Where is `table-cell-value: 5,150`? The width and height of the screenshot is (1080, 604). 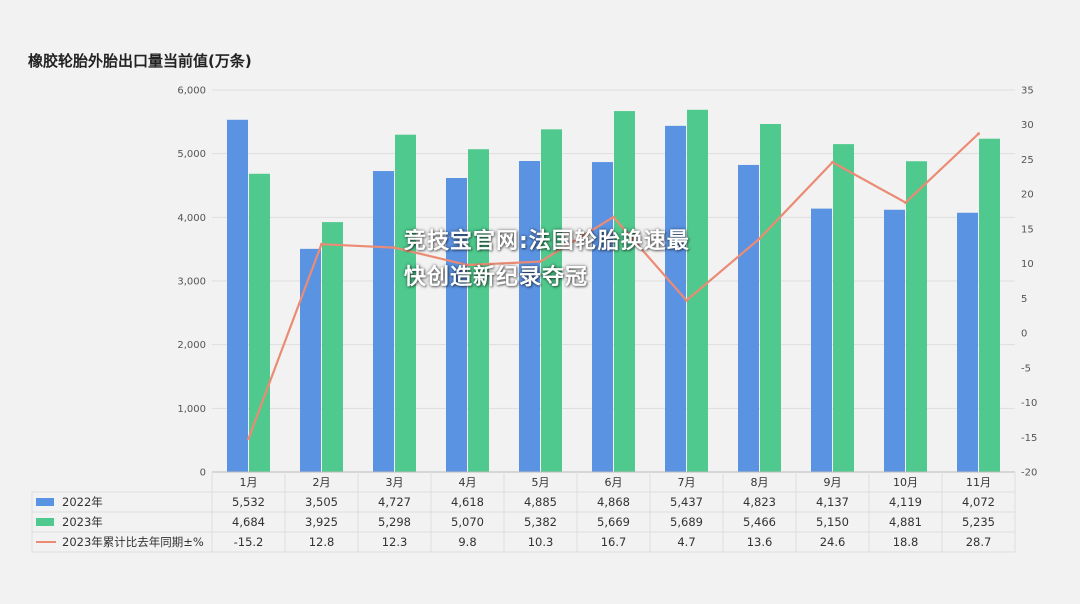 table-cell-value: 5,150 is located at coordinates (832, 522).